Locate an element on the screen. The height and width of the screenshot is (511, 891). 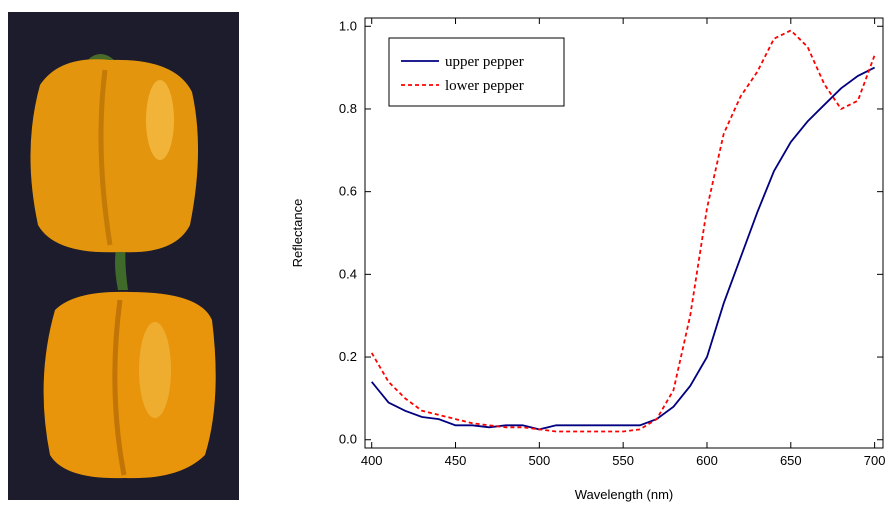
legend-label: lower pepper is located at coordinates (484, 86).